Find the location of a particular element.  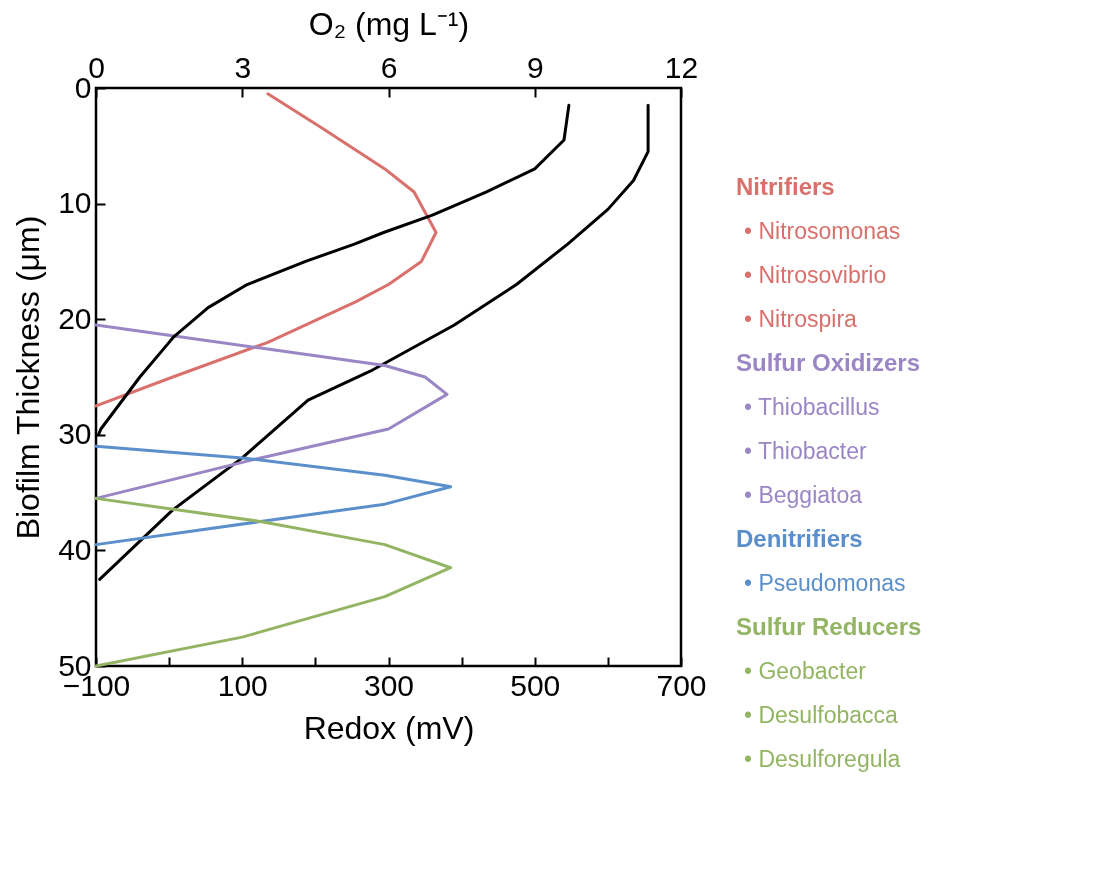

x-tick-label: 100 is located at coordinates (242, 685).